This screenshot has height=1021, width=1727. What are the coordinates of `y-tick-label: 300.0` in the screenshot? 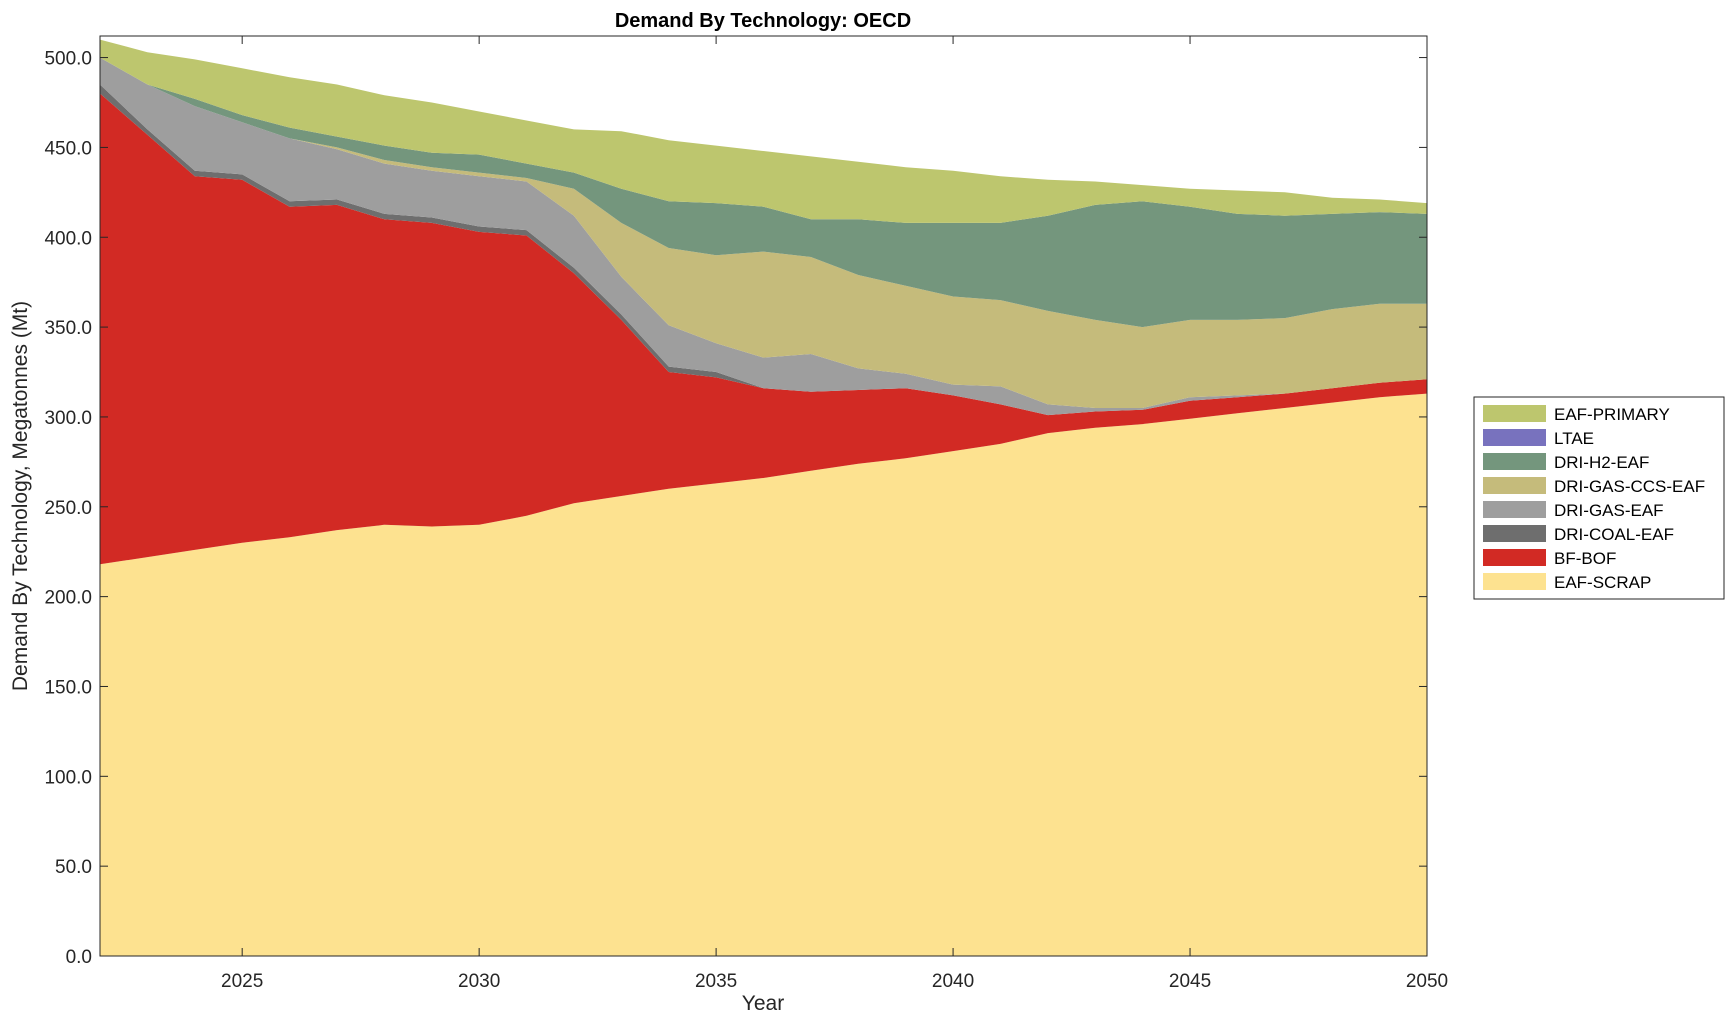 It's located at (68, 418).